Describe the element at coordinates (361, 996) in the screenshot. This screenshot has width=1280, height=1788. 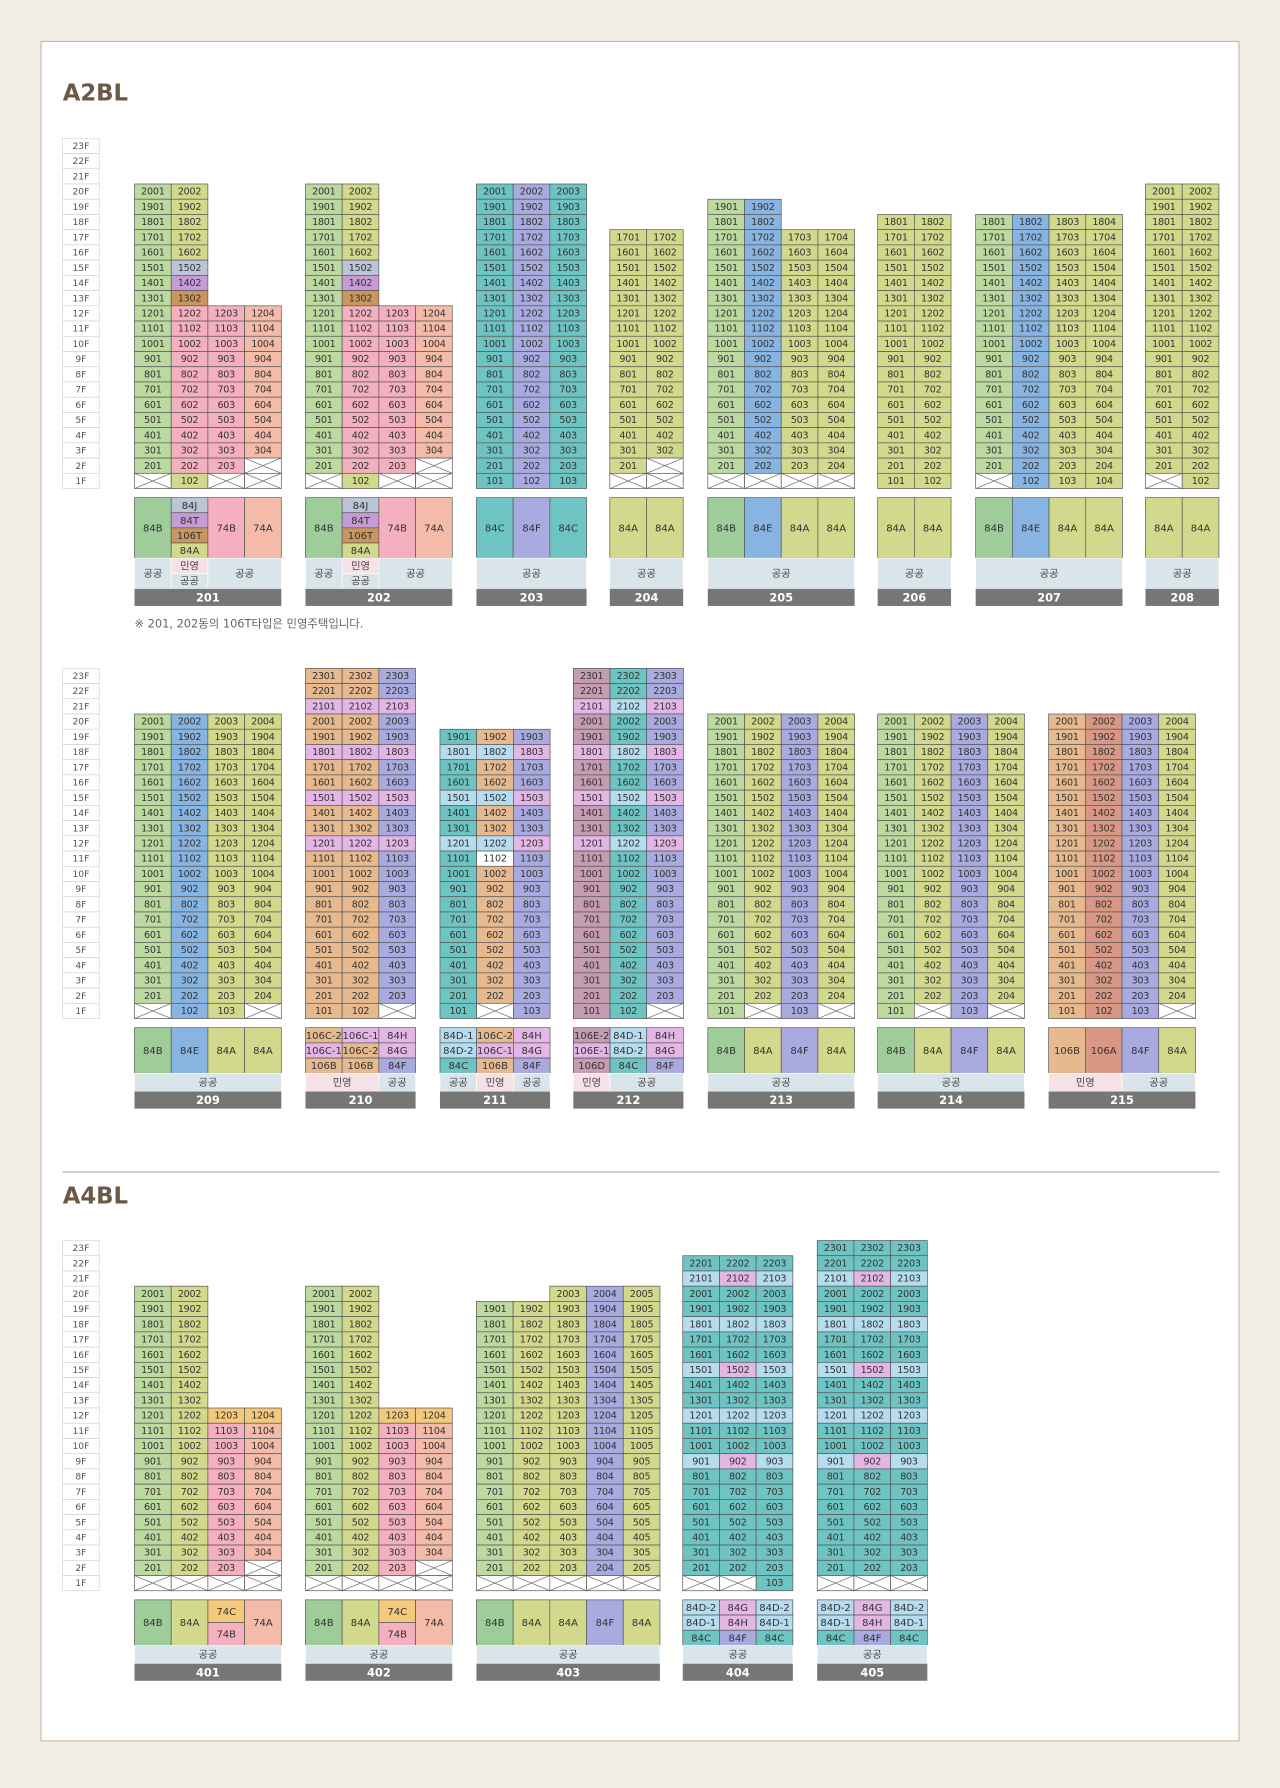
I see `unit-label: 202` at that location.